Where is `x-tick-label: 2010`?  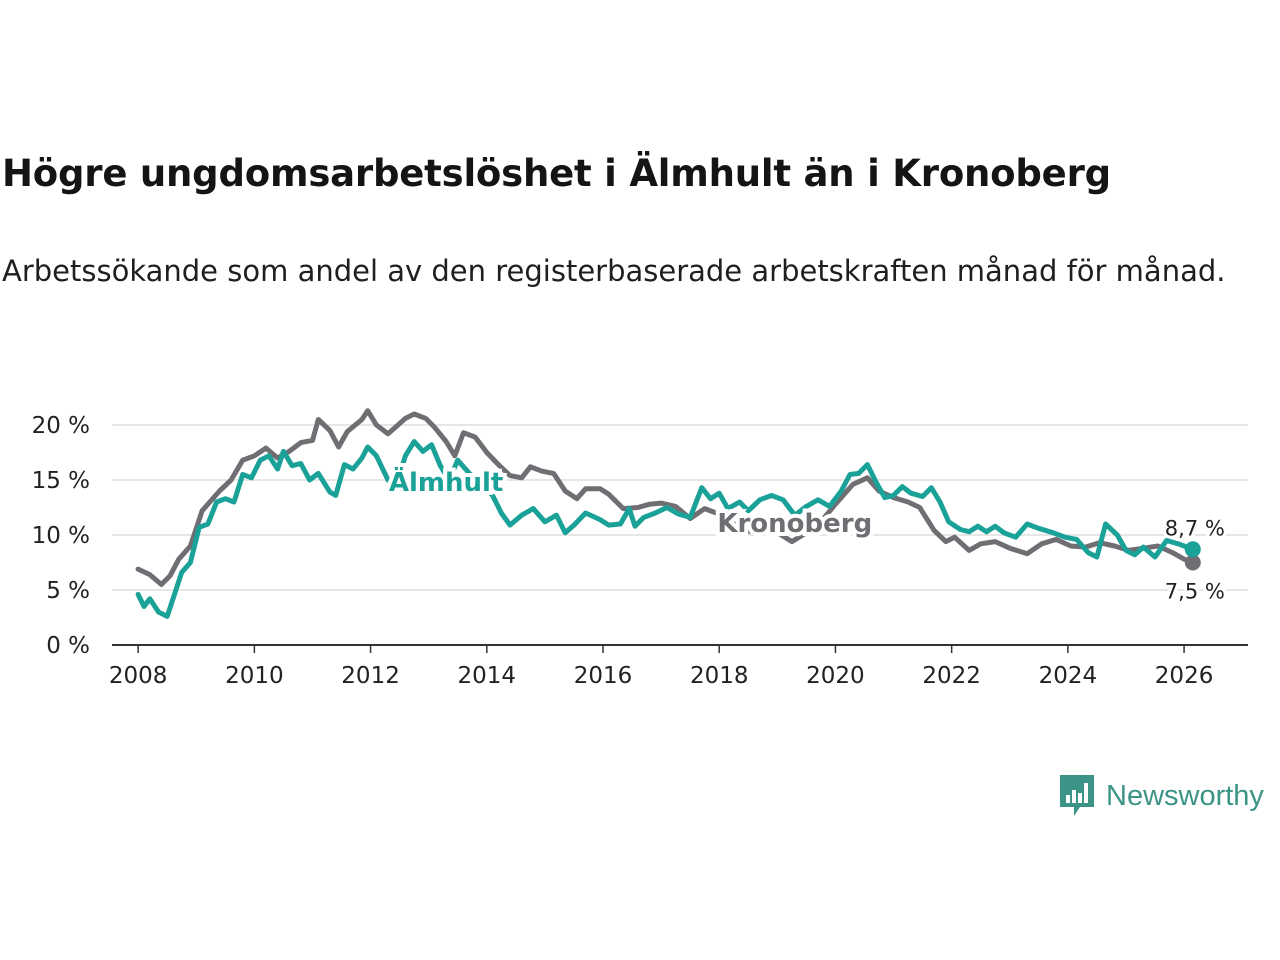
x-tick-label: 2010 is located at coordinates (254, 676).